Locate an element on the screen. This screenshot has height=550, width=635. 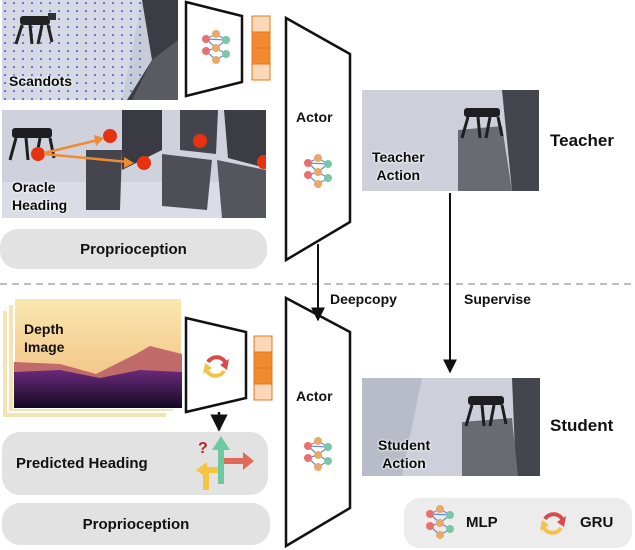
depth-image-stack: Depth Image is located at coordinates (92, 358).